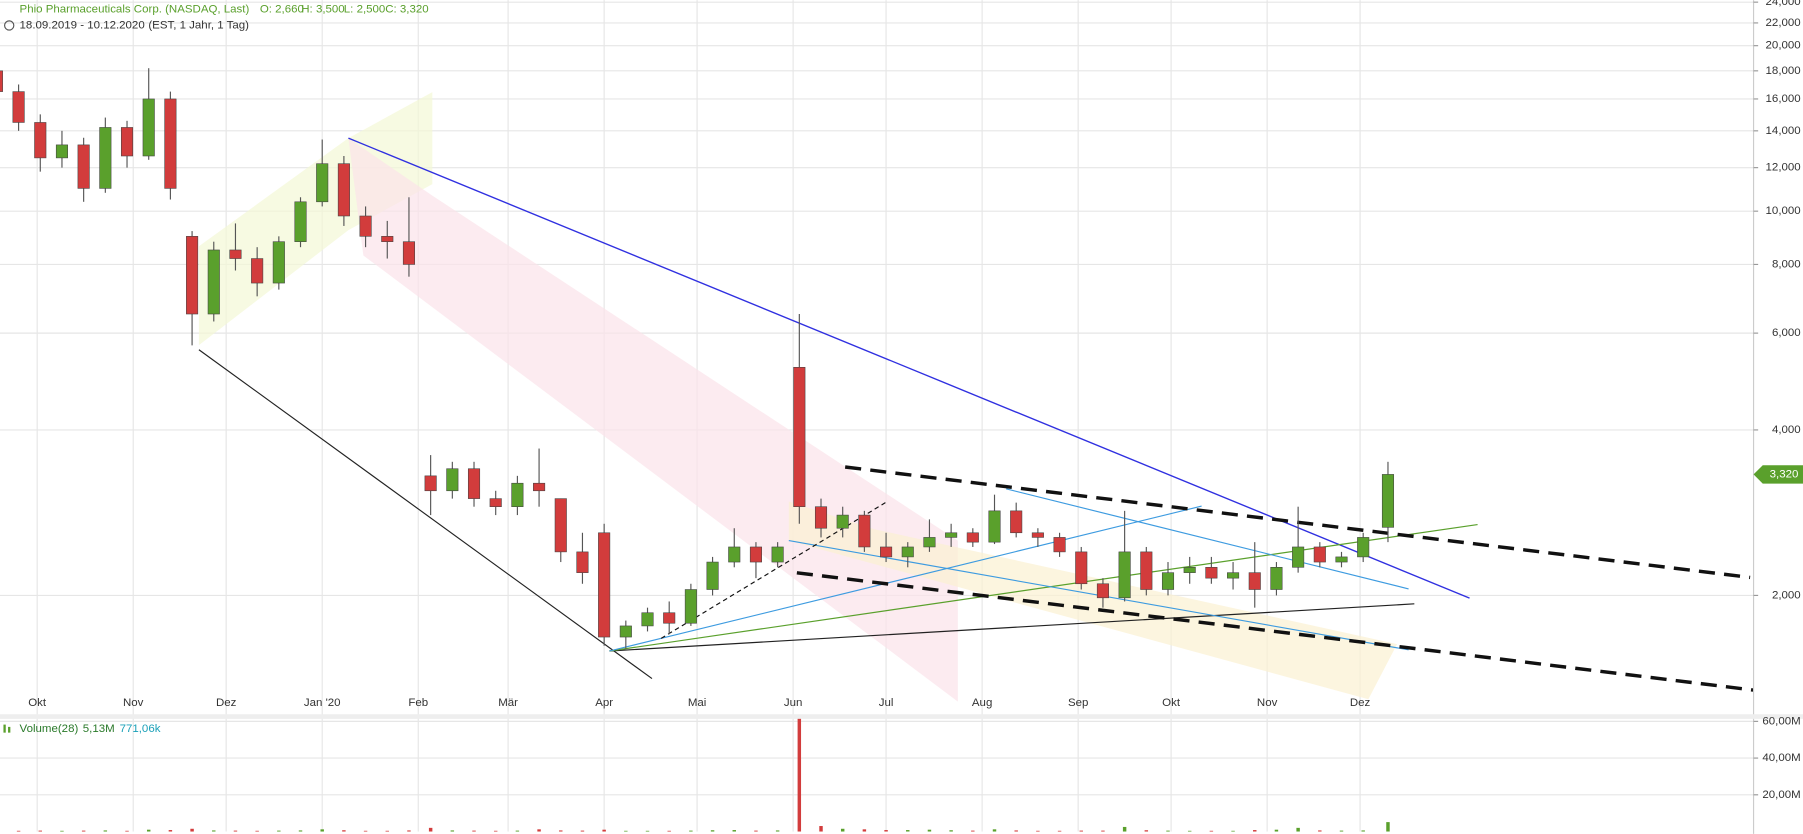 Image resolution: width=1803 pixels, height=834 pixels. Describe the element at coordinates (793, 703) in the screenshot. I see `x-tick-label: Jun` at that location.